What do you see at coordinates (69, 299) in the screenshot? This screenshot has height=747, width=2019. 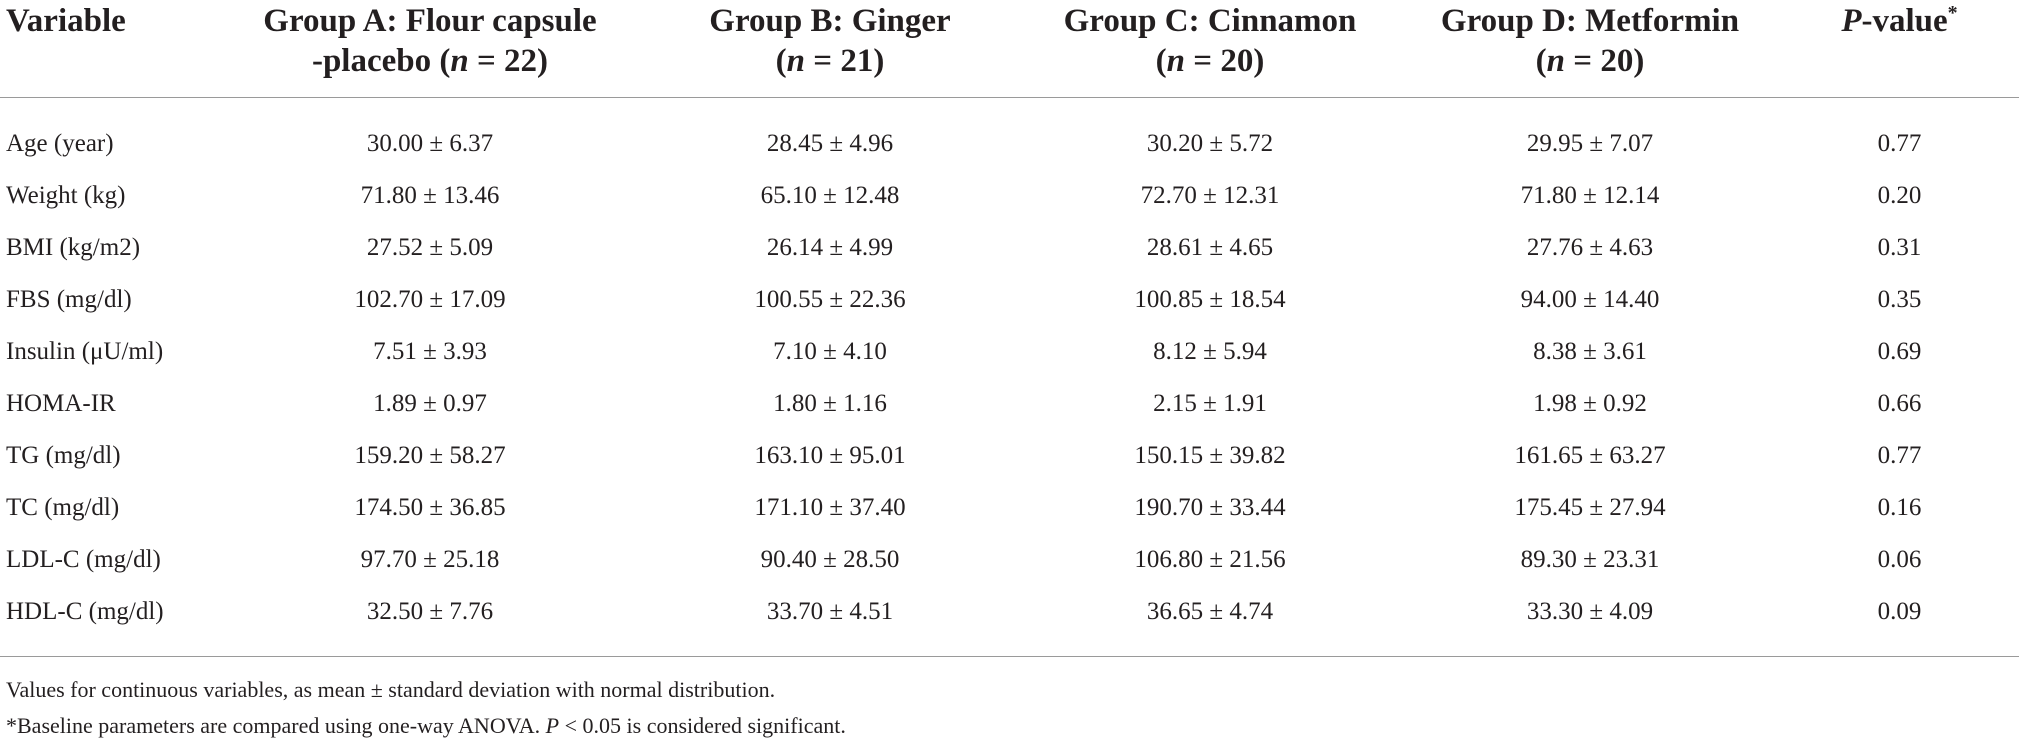 I see `row-label: FBS (mg/dl)` at bounding box center [69, 299].